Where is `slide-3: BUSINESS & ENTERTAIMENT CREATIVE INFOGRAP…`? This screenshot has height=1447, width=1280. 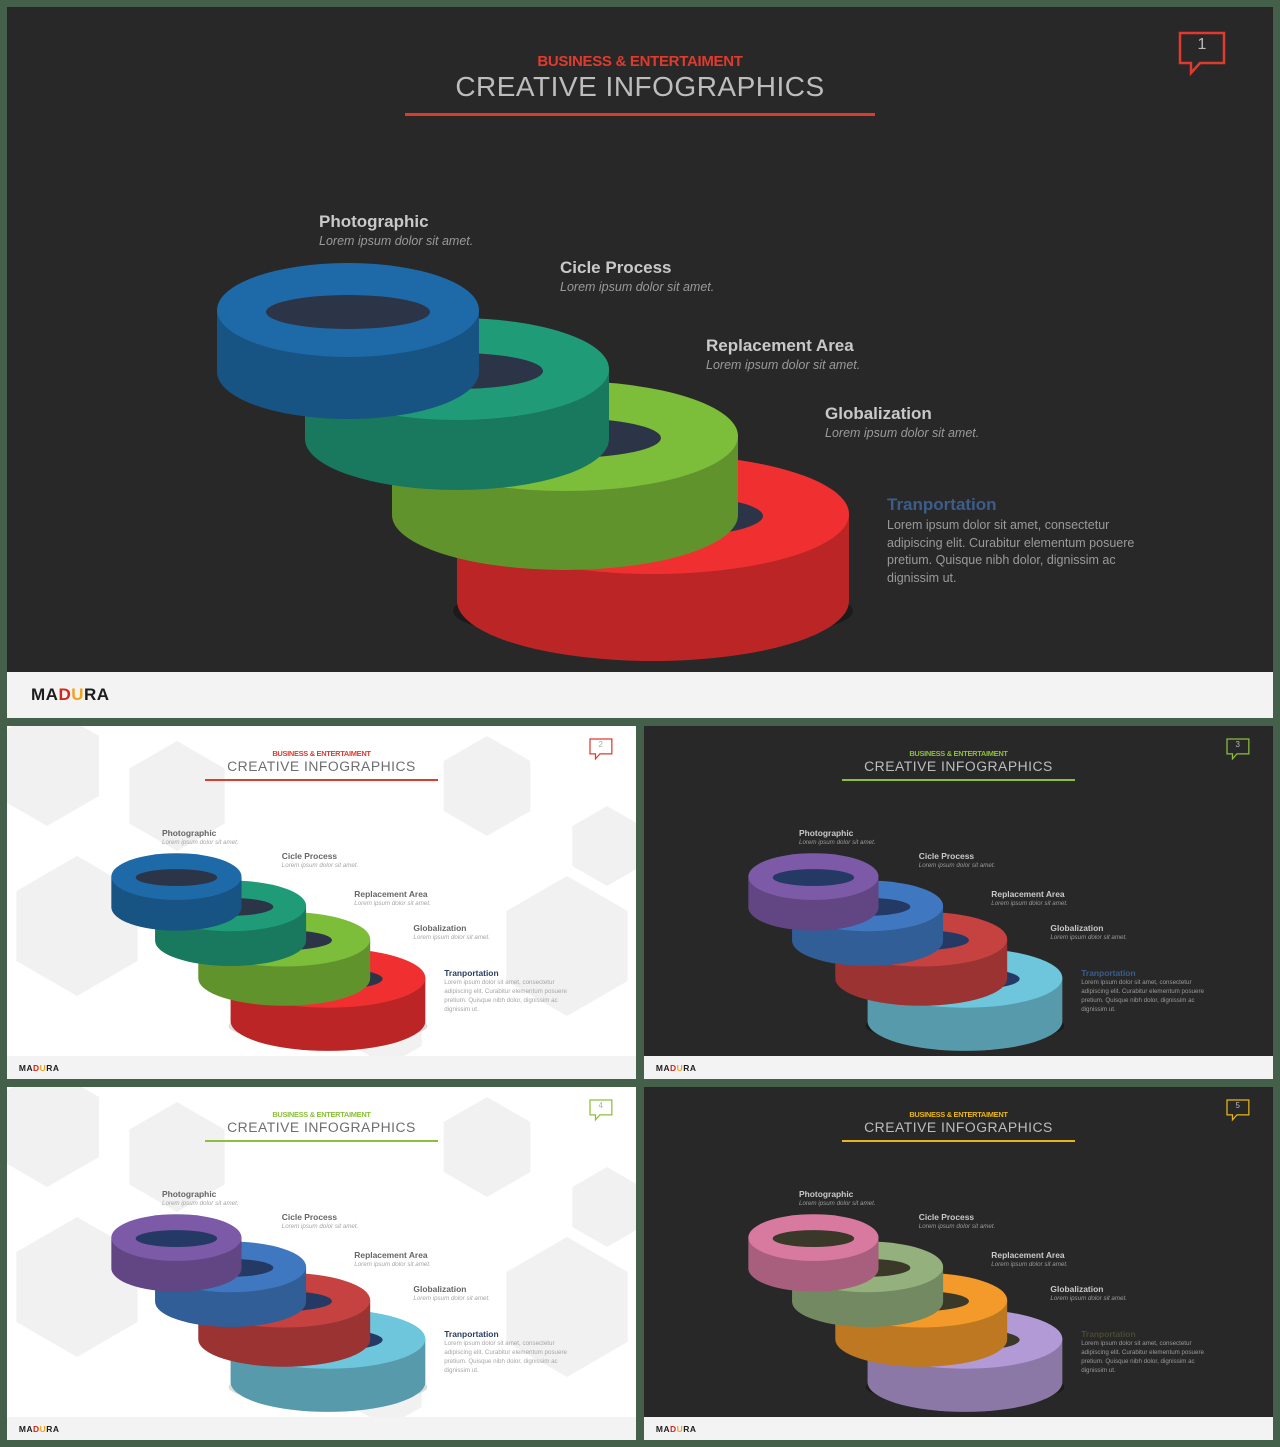 slide-3: BUSINESS & ENTERTAIMENT CREATIVE INFOGRAP… is located at coordinates (958, 902).